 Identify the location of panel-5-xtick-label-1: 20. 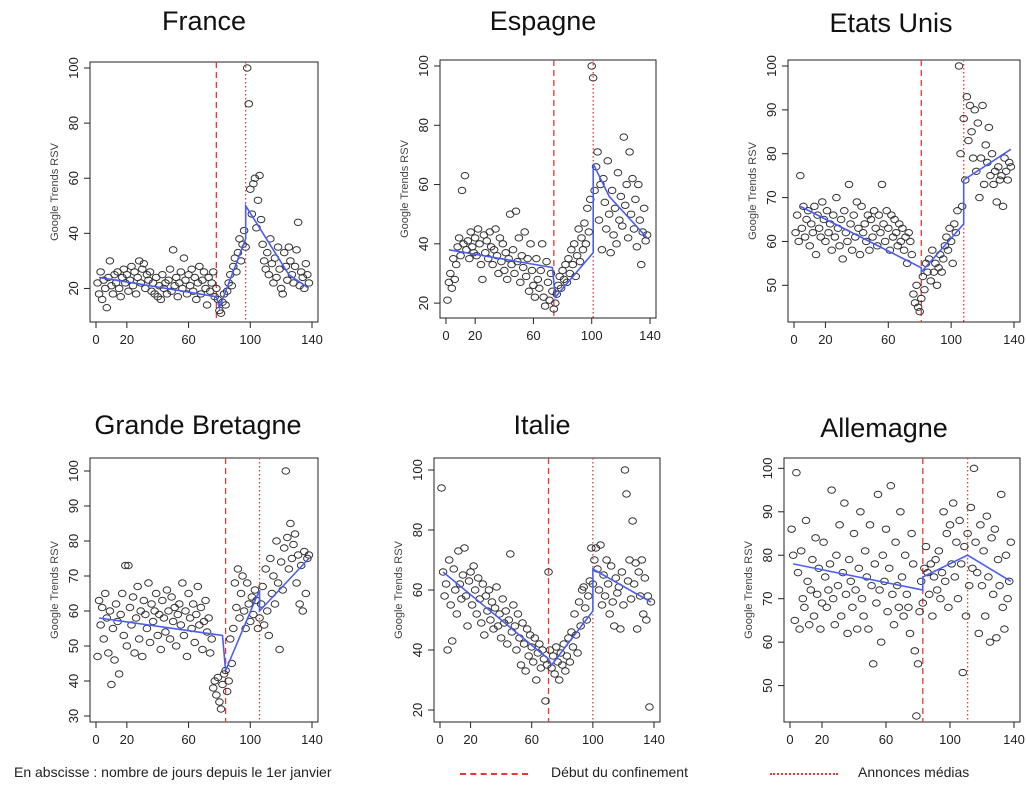
(470, 739).